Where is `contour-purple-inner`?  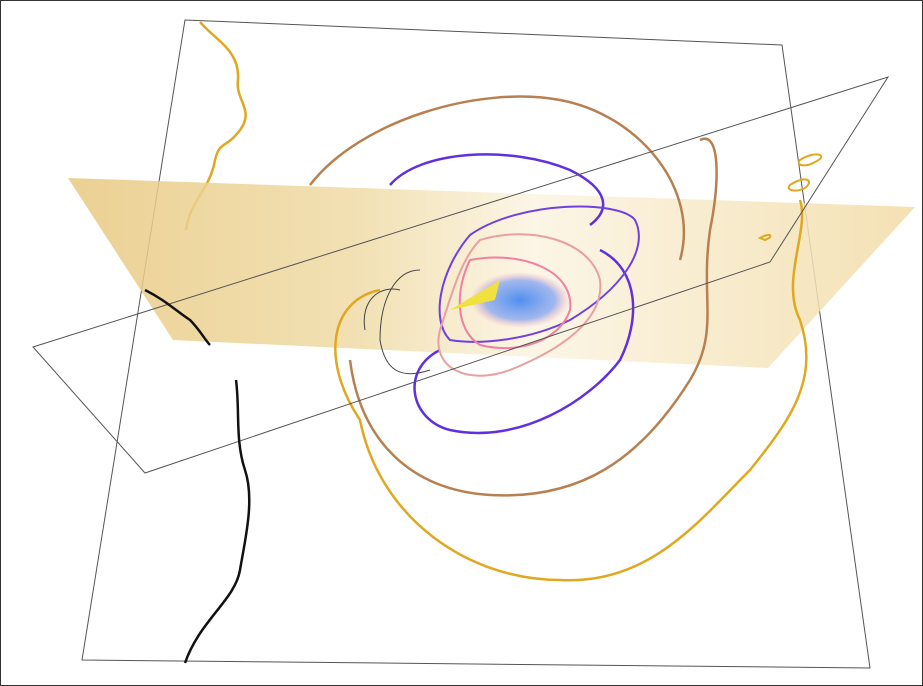
contour-purple-inner is located at coordinates (539, 274).